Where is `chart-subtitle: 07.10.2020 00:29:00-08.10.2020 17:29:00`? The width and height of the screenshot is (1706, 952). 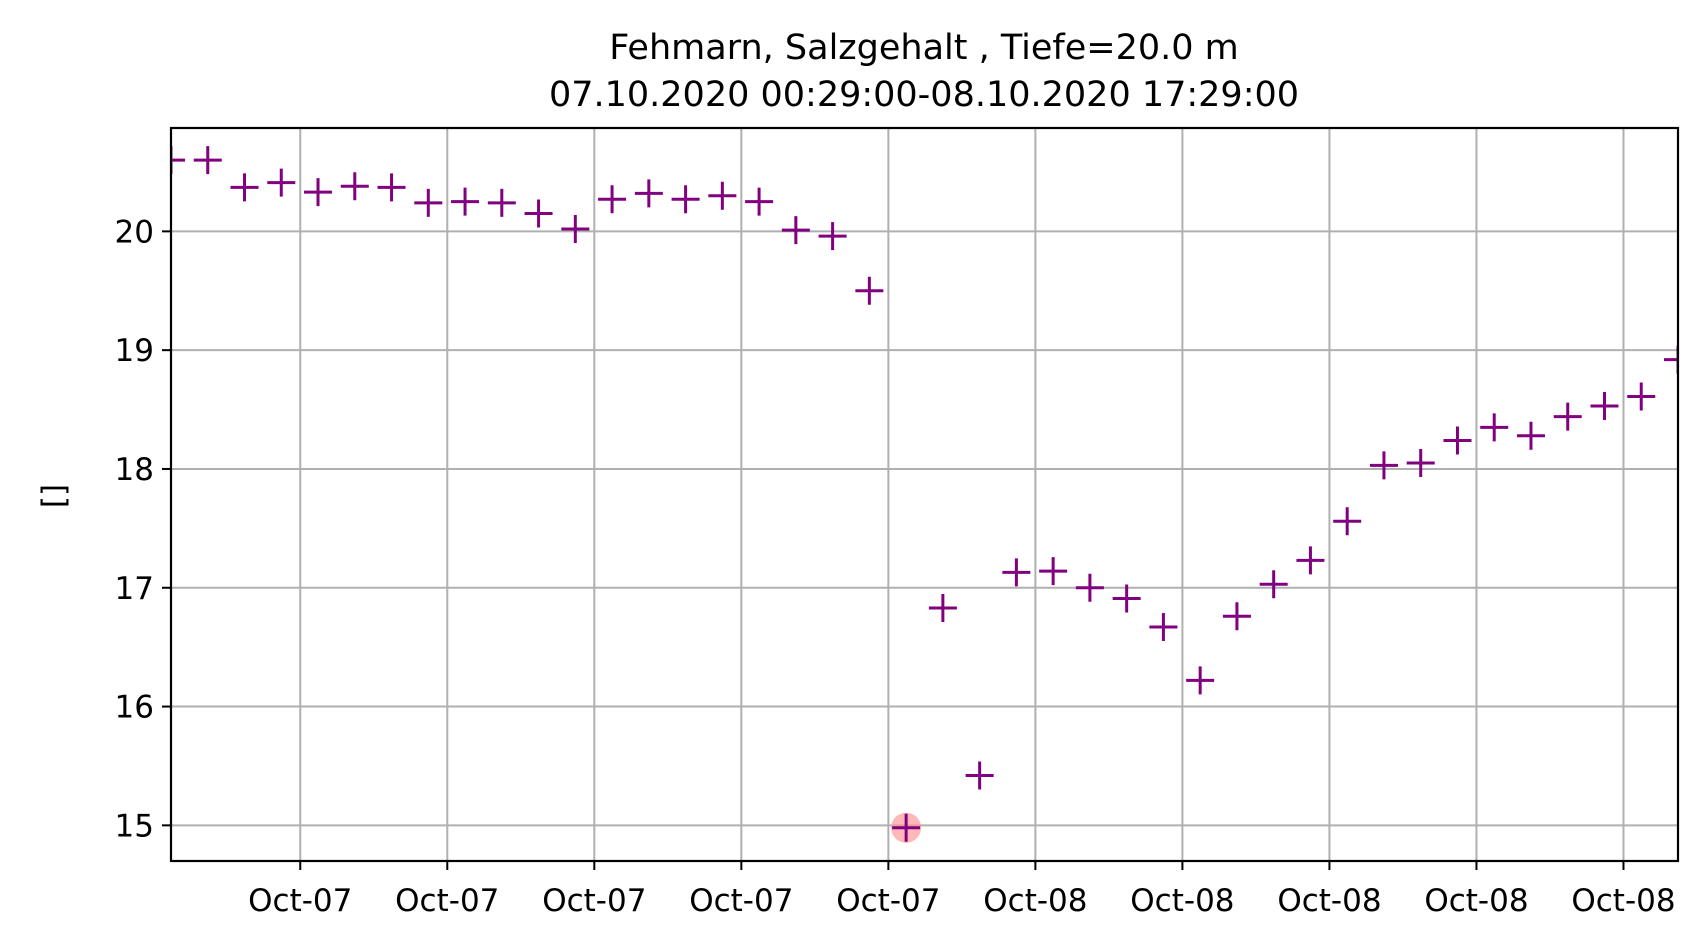
chart-subtitle: 07.10.2020 00:29:00-08.10.2020 17:29:00 is located at coordinates (924, 95).